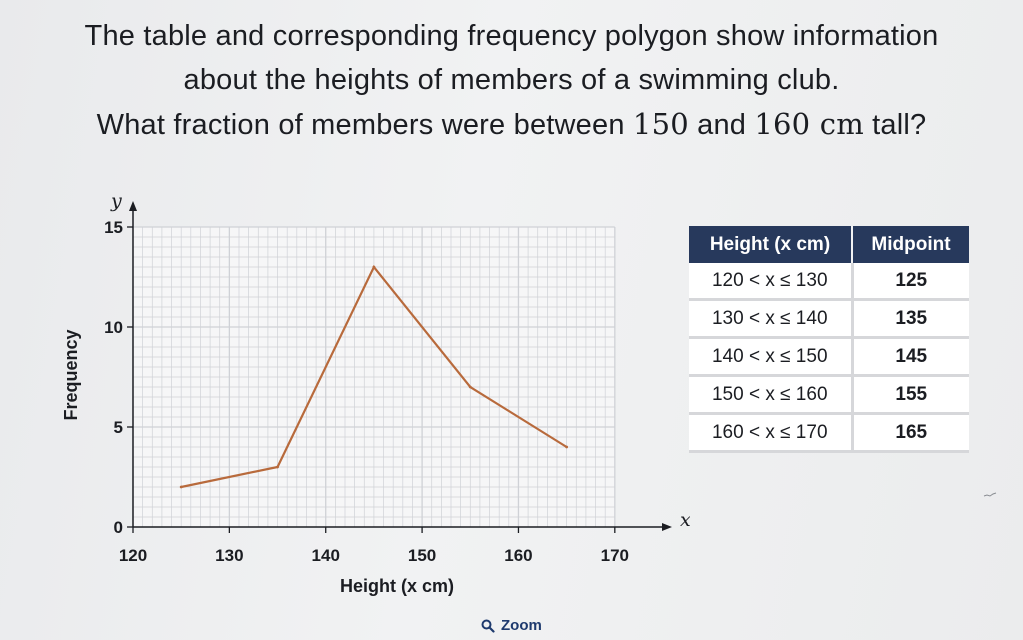 The image size is (1023, 640). What do you see at coordinates (118, 427) in the screenshot?
I see `y-tick-label: 5` at bounding box center [118, 427].